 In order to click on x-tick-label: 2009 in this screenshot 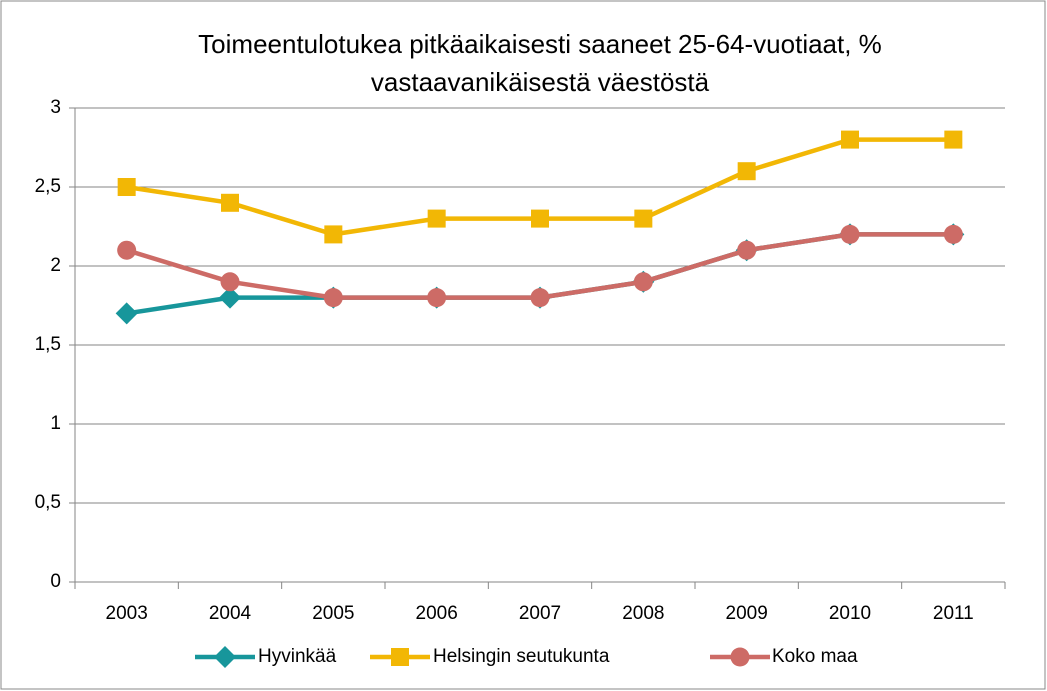, I will do `click(747, 613)`.